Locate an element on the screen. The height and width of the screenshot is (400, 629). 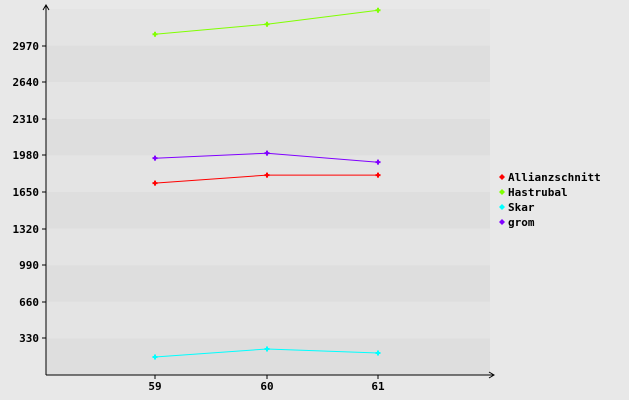
y-axis-arrow is located at coordinates (46, 7).